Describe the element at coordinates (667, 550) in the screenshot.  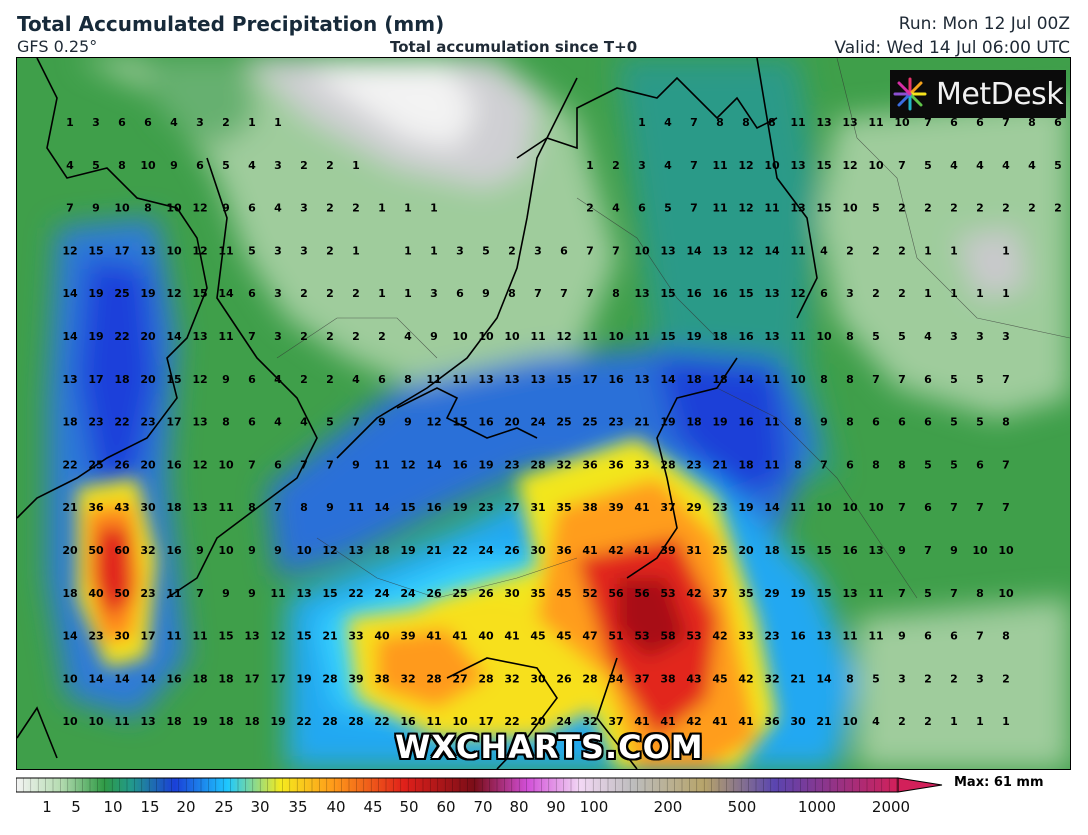
I see `grid-value: 39` at that location.